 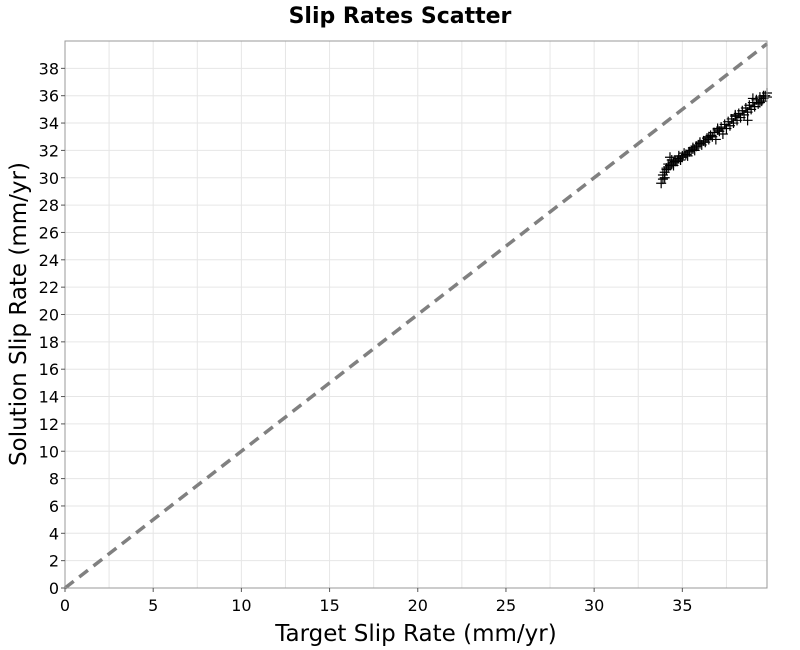 What do you see at coordinates (415, 634) in the screenshot?
I see `x-axis-label: Target Slip Rate (mm/yr)` at bounding box center [415, 634].